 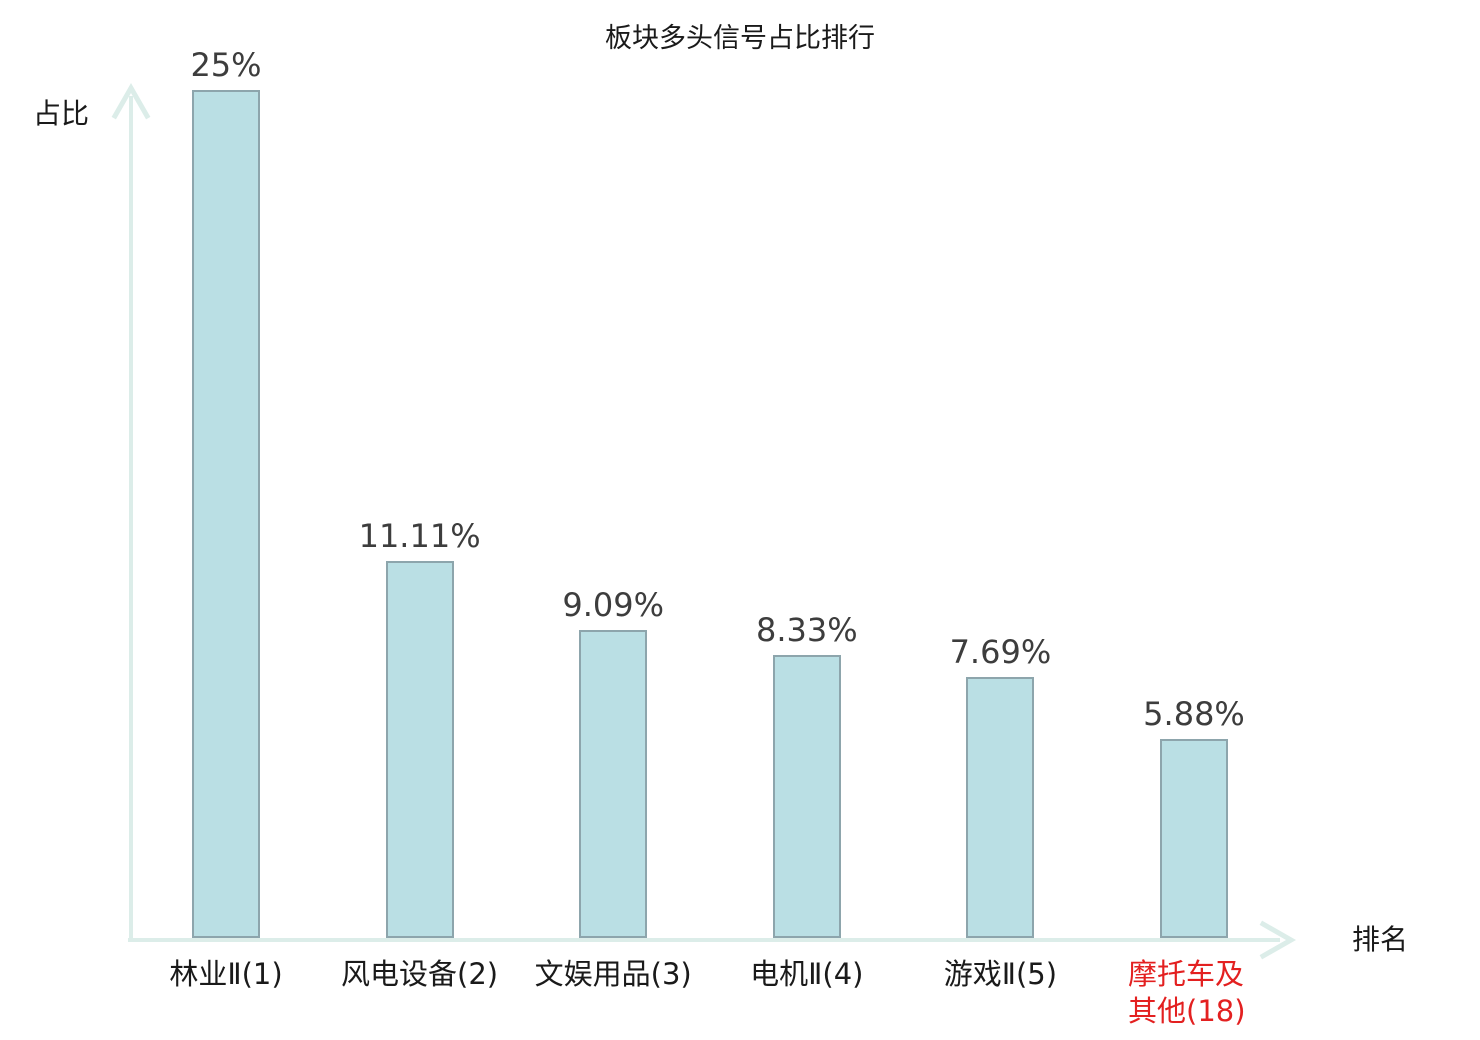 I want to click on bar-value-label: 7.69%, so click(x=1000, y=652).